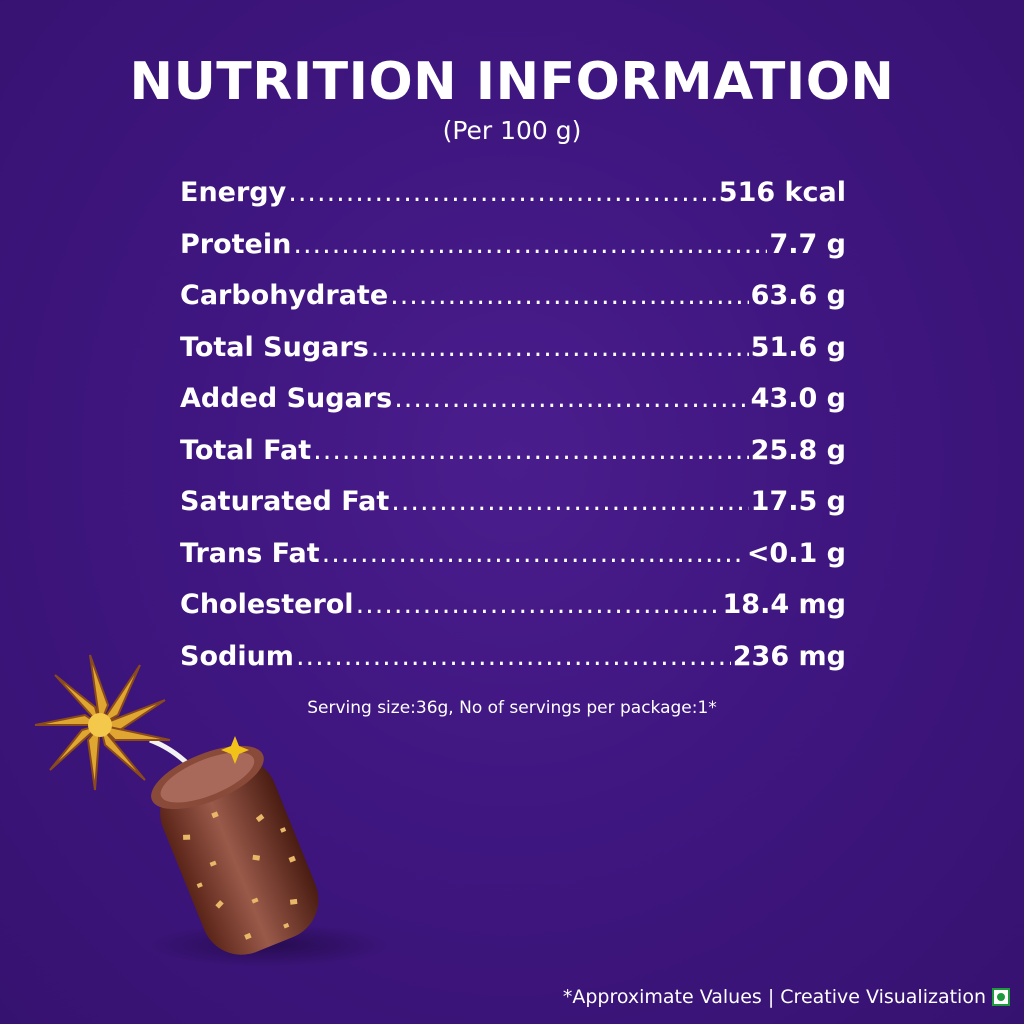 The image size is (1024, 1024). What do you see at coordinates (250, 553) in the screenshot?
I see `nutrient-name: Trans Fat` at bounding box center [250, 553].